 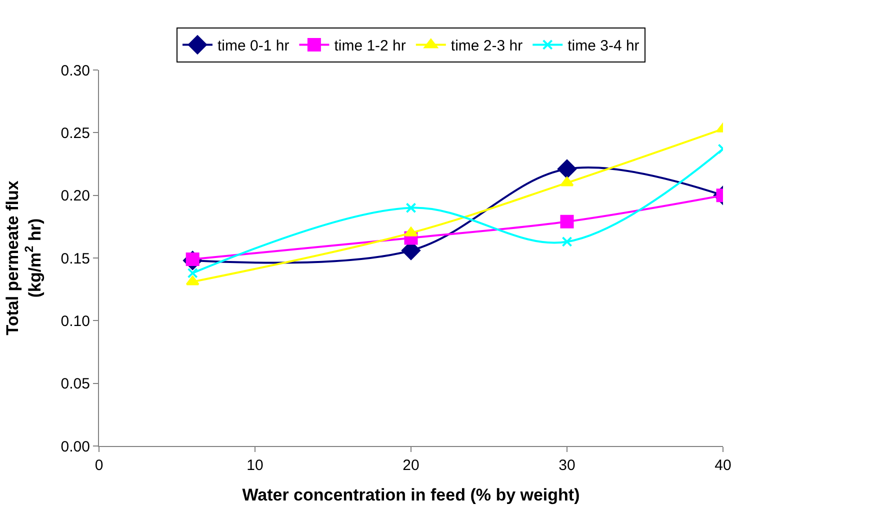 What do you see at coordinates (75, 321) in the screenshot?
I see `y-tick-label: 0.10` at bounding box center [75, 321].